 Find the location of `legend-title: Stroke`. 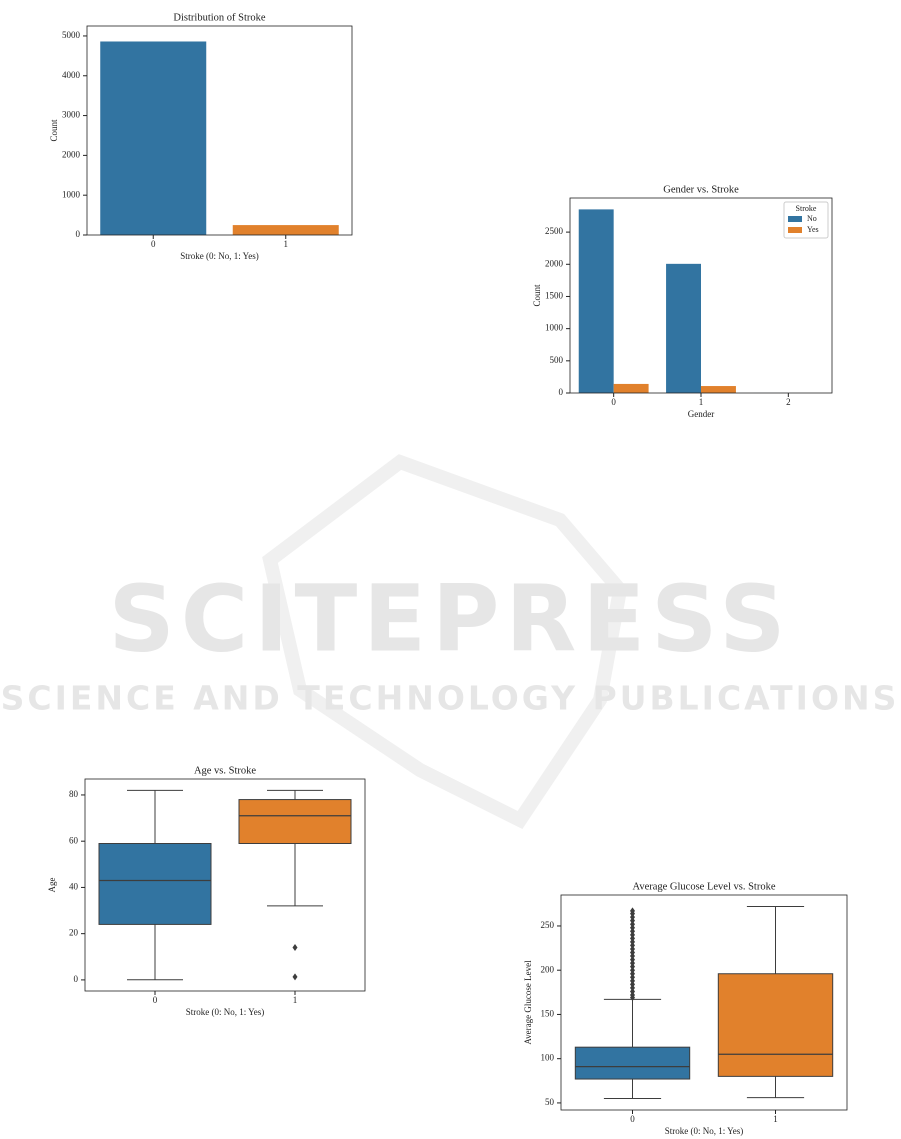

legend-title: Stroke is located at coordinates (806, 208).